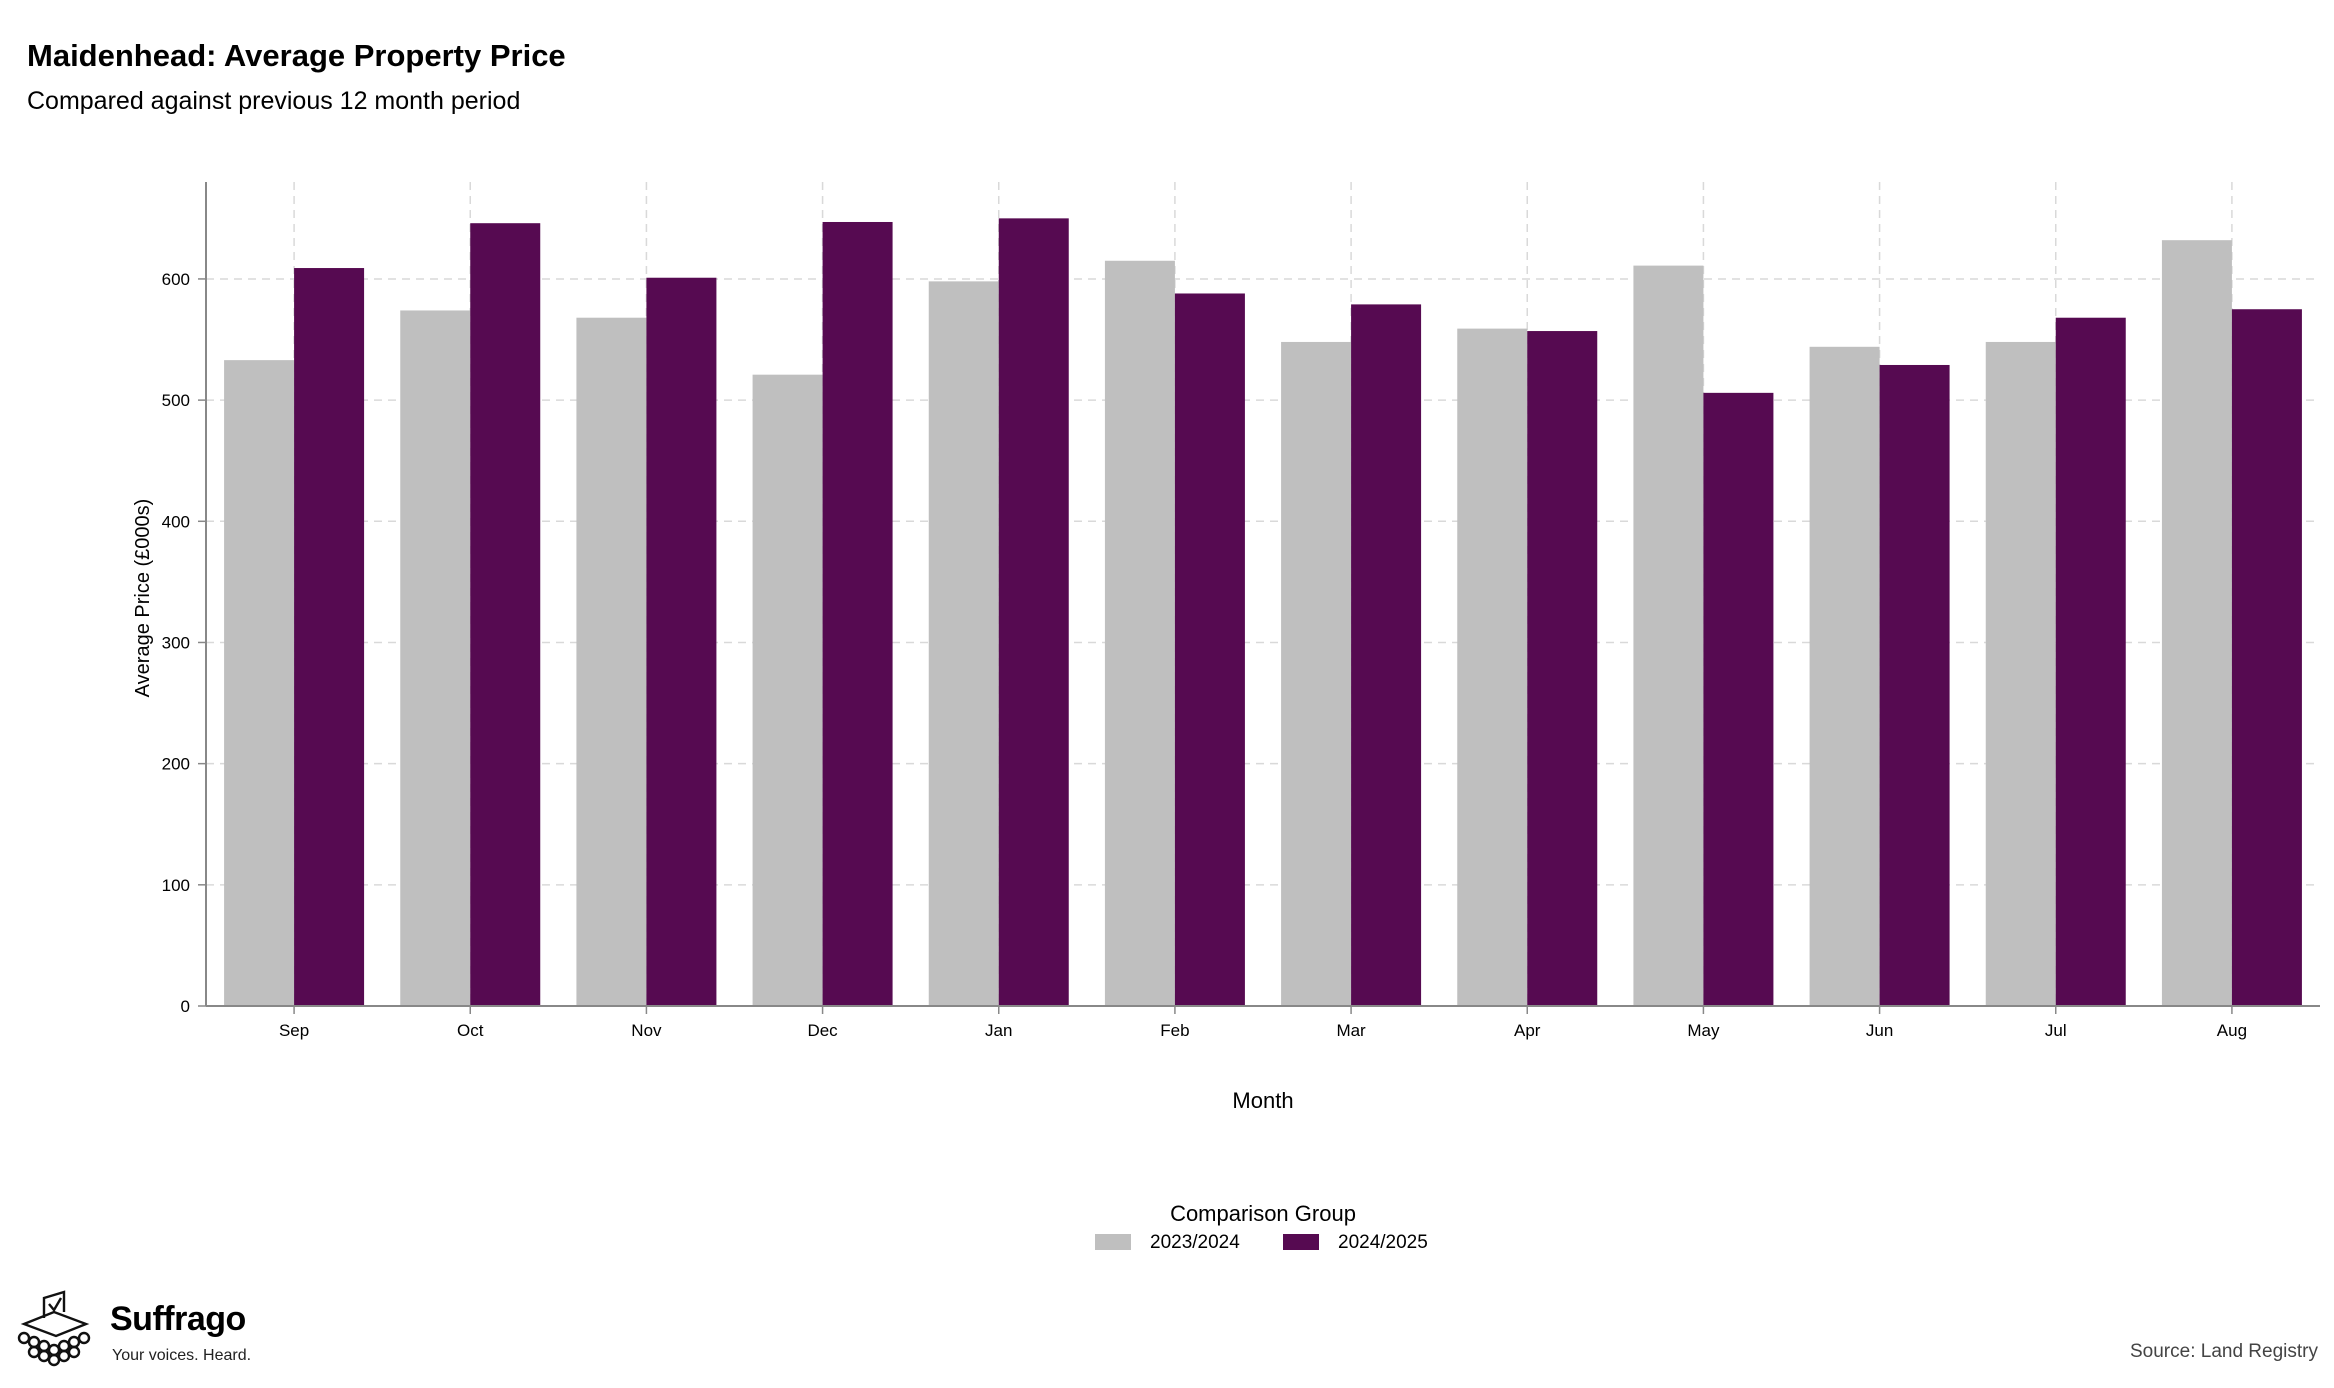 The width and height of the screenshot is (2334, 1388). What do you see at coordinates (505, 614) in the screenshot?
I see `bar-2024-2025-oct` at bounding box center [505, 614].